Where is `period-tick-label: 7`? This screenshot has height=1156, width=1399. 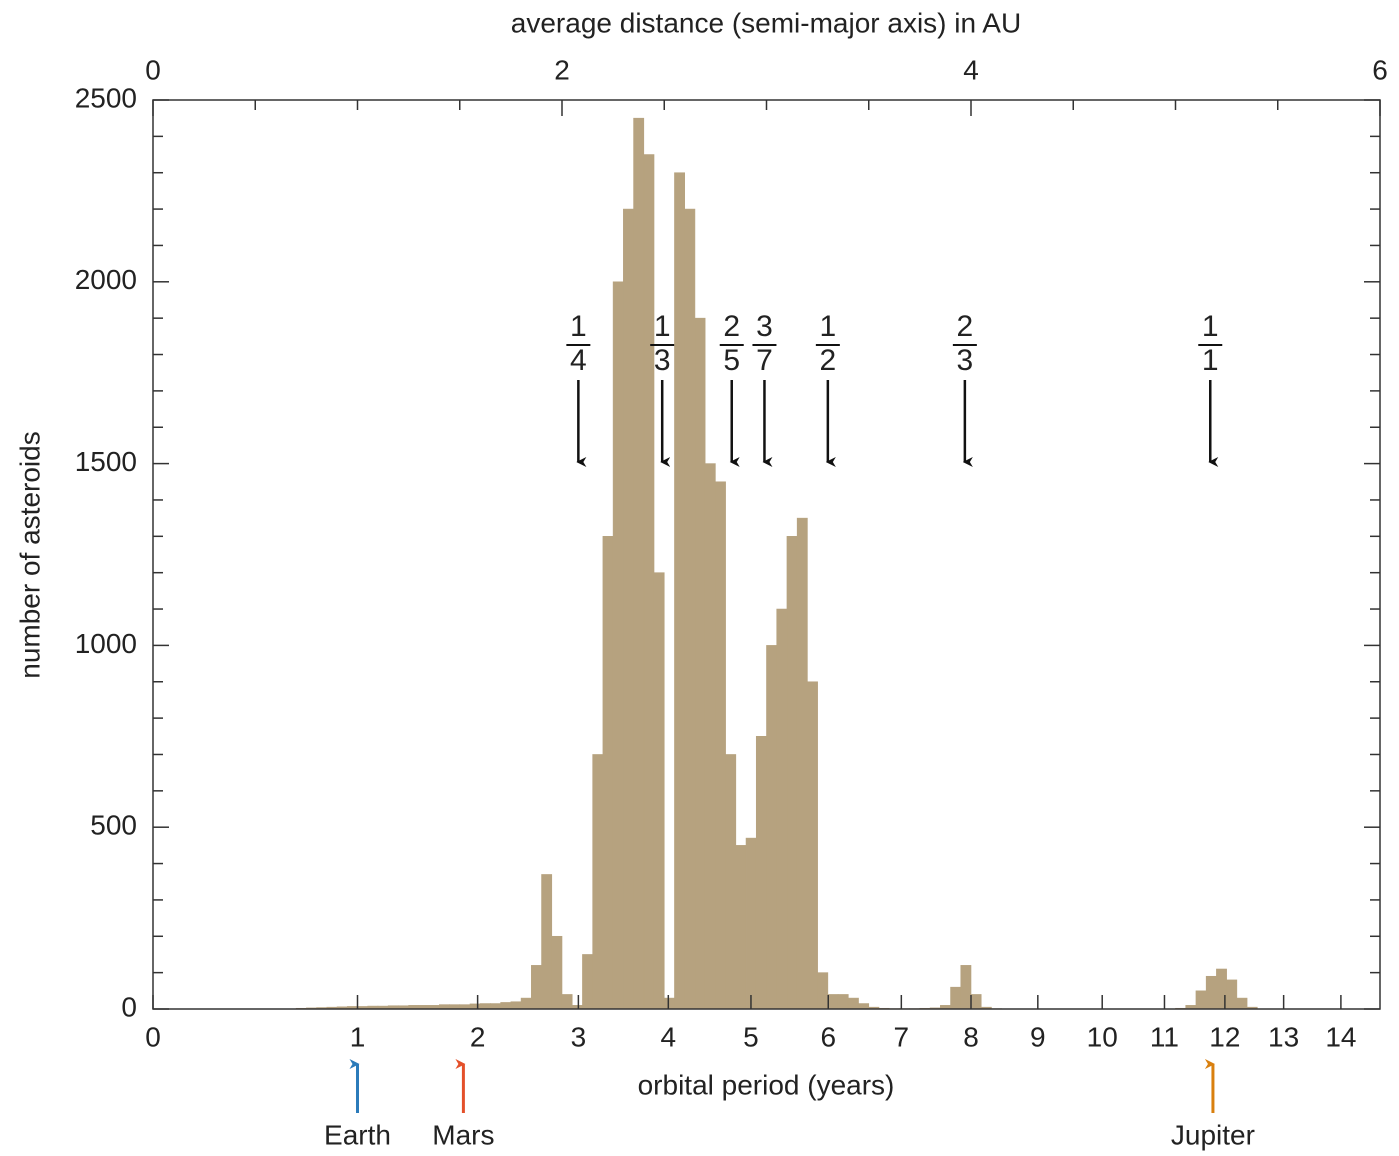 period-tick-label: 7 is located at coordinates (902, 1036).